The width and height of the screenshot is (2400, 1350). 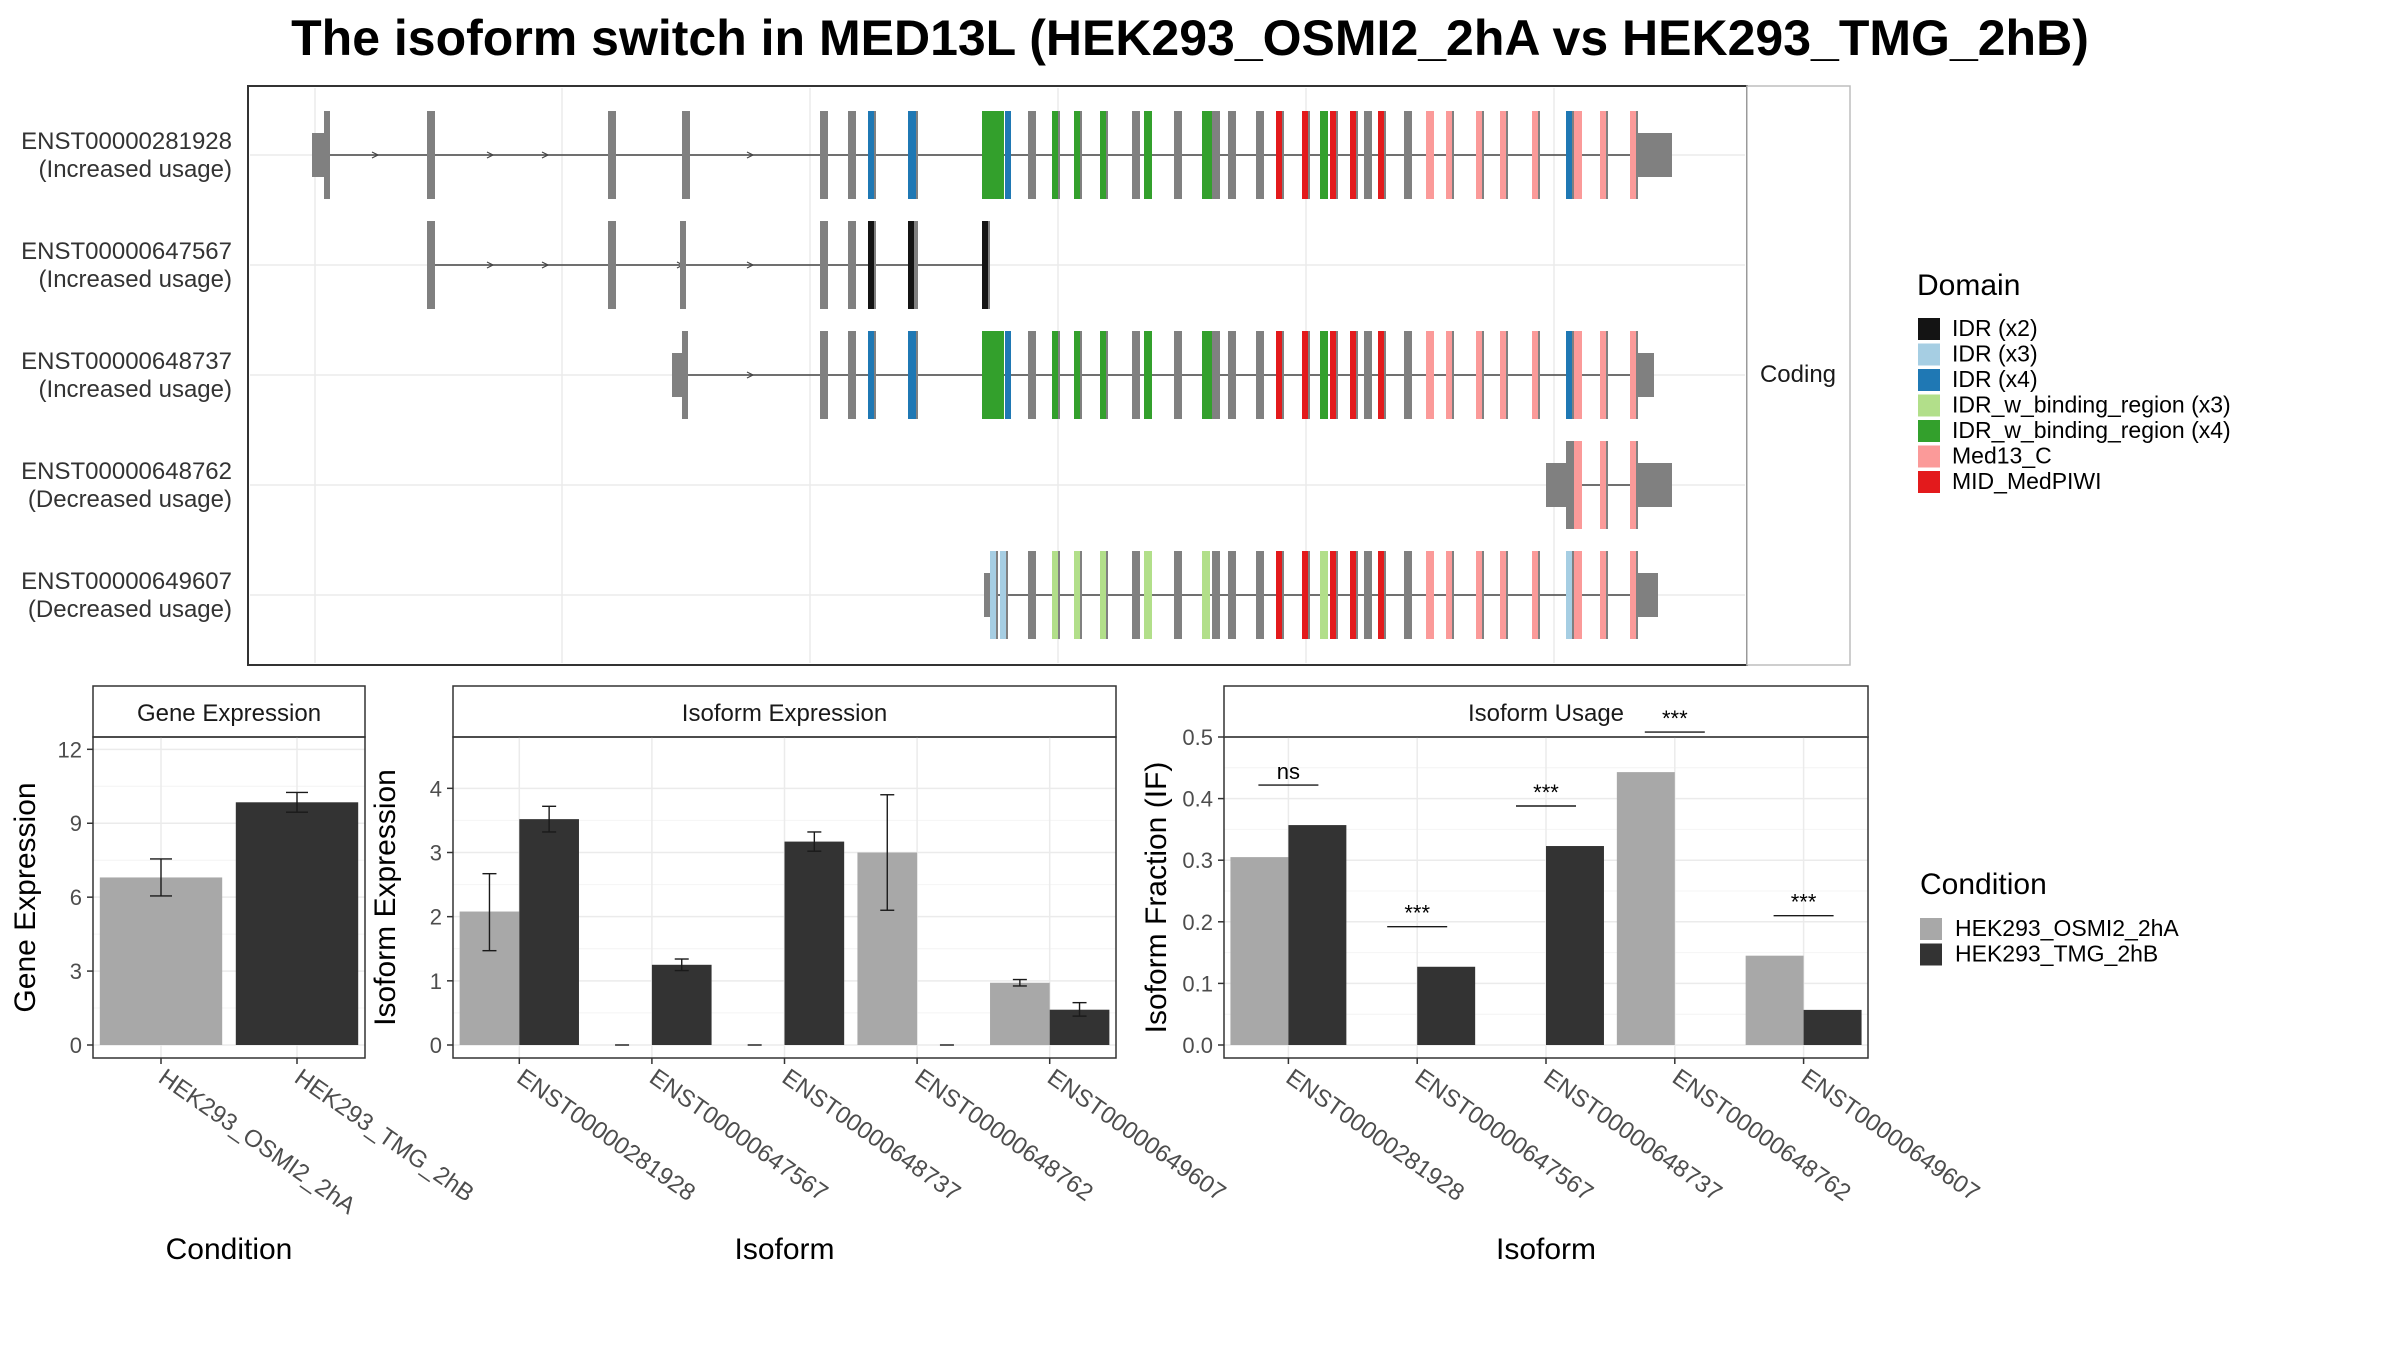 I want to click on y-tick-label: 0, so click(x=76, y=1045).